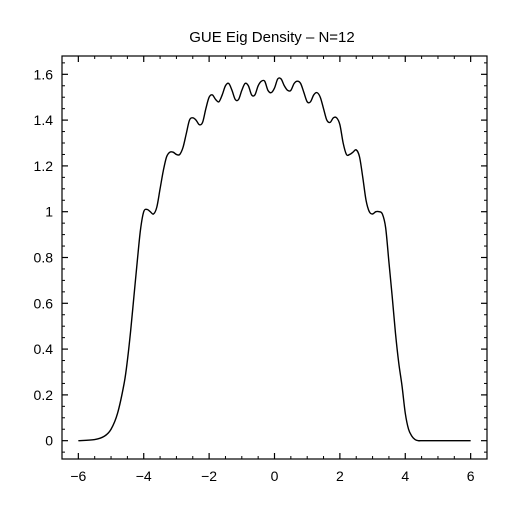 The width and height of the screenshot is (512, 512). What do you see at coordinates (44, 395) in the screenshot?
I see `y-tick-label: 0.2` at bounding box center [44, 395].